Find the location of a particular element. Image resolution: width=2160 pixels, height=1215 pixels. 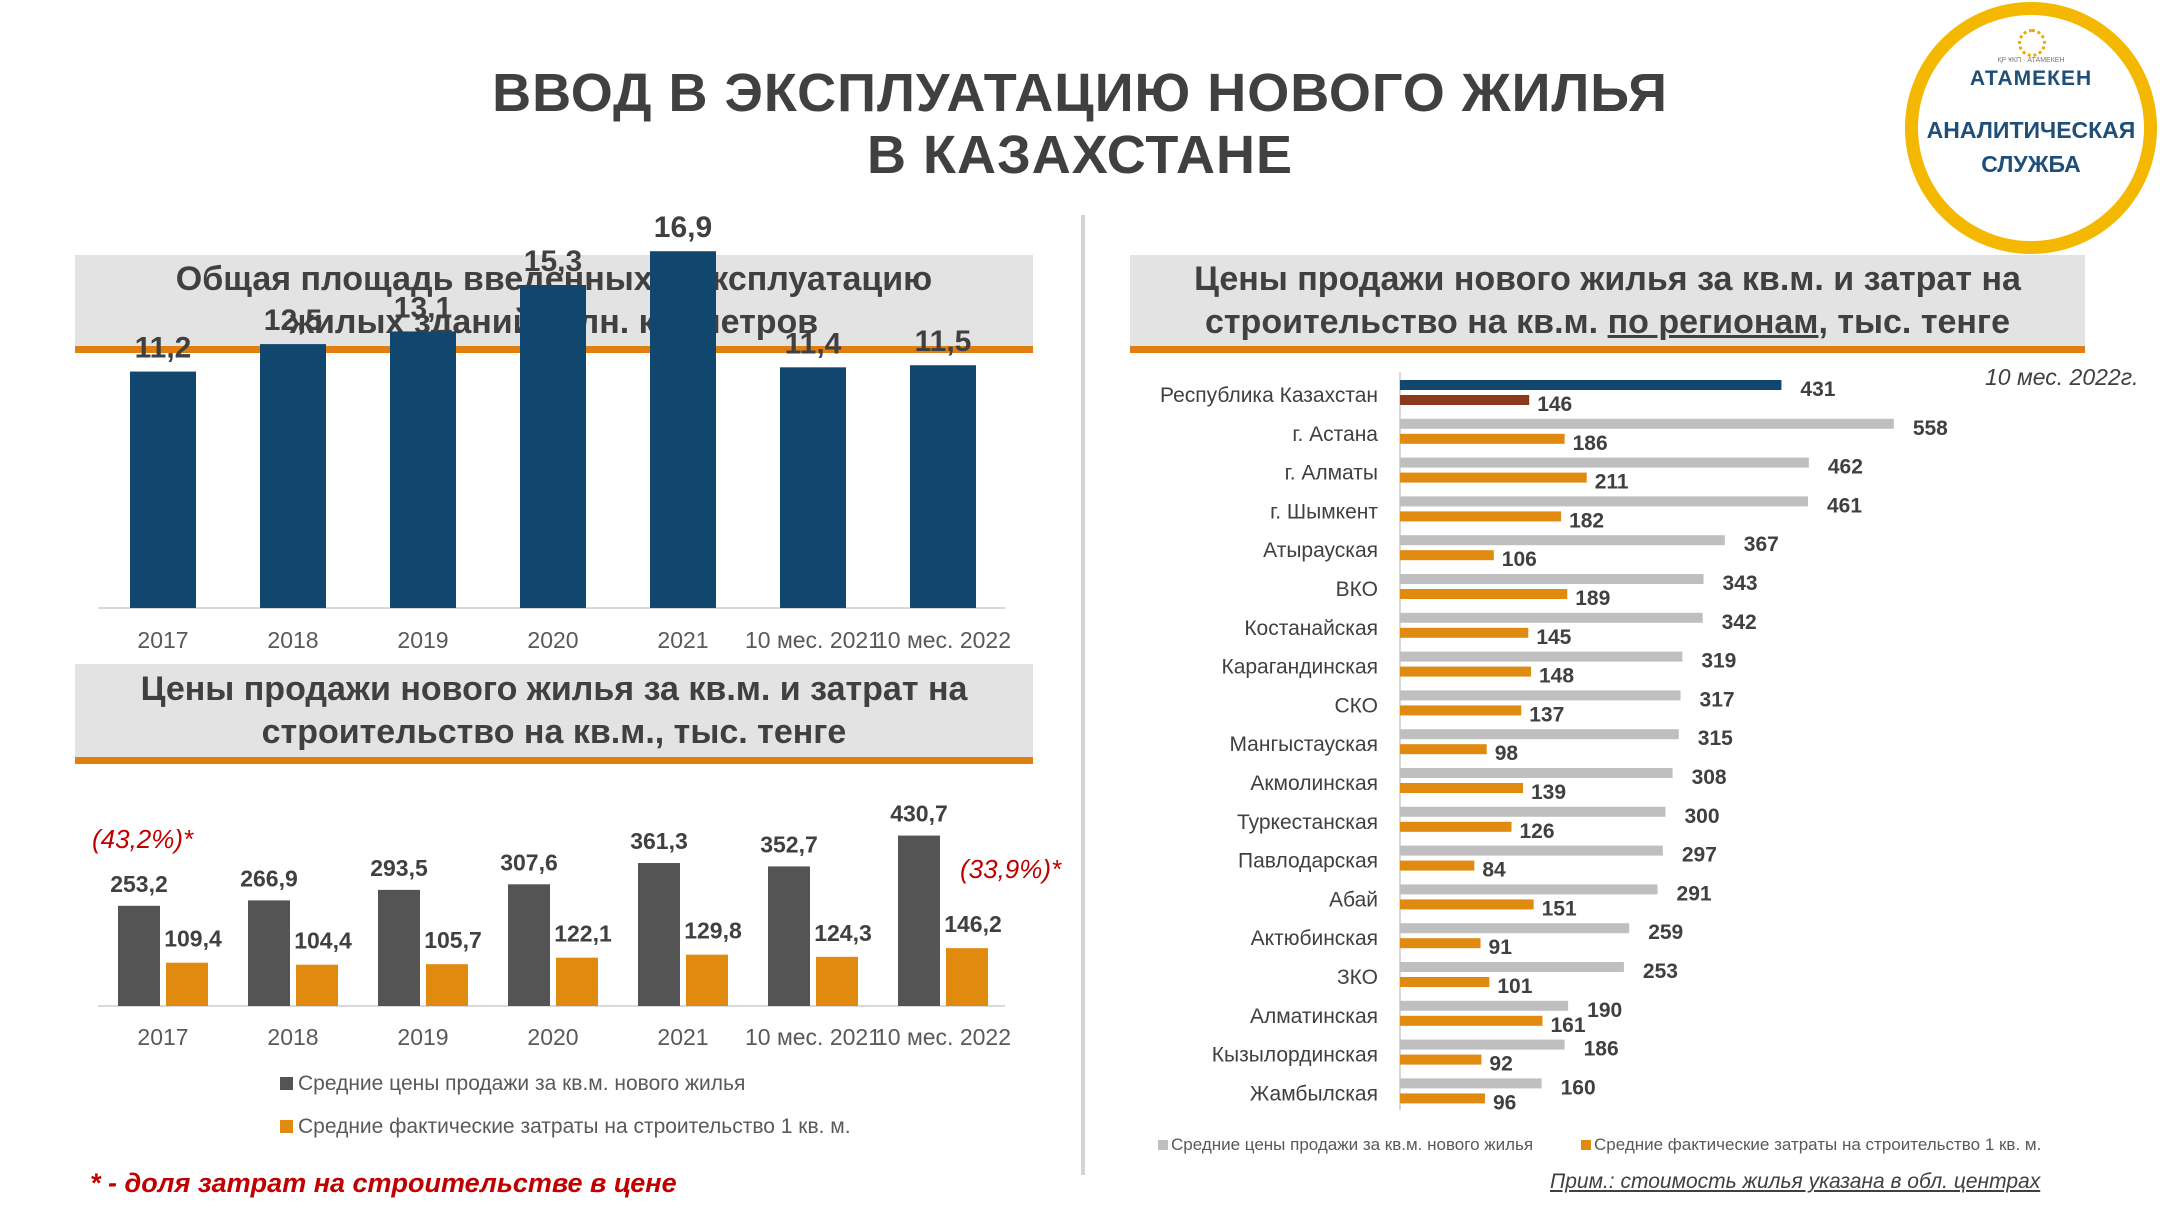

cost-value-label: 122,1 is located at coordinates (583, 934).